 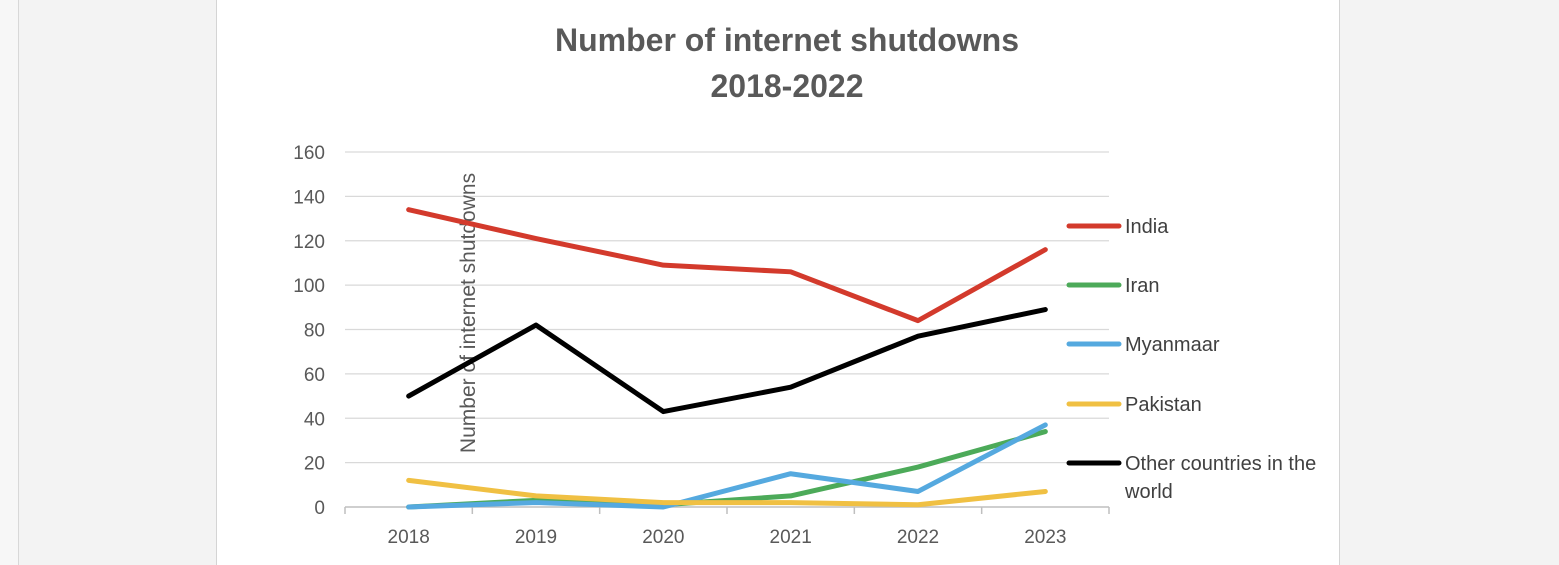 I want to click on y-tick-label: 160, so click(x=309, y=153).